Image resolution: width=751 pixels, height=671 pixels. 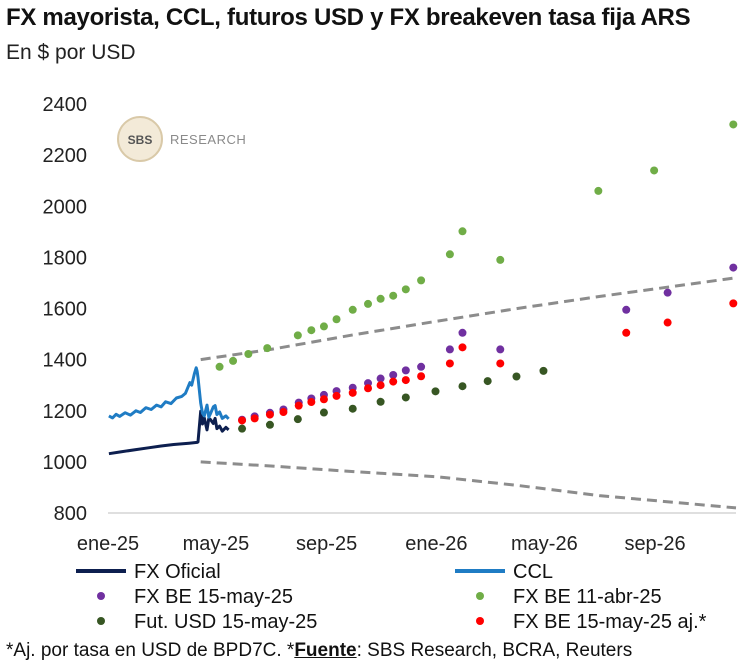 What do you see at coordinates (436, 544) in the screenshot?
I see `x-tick-label: ene-26` at bounding box center [436, 544].